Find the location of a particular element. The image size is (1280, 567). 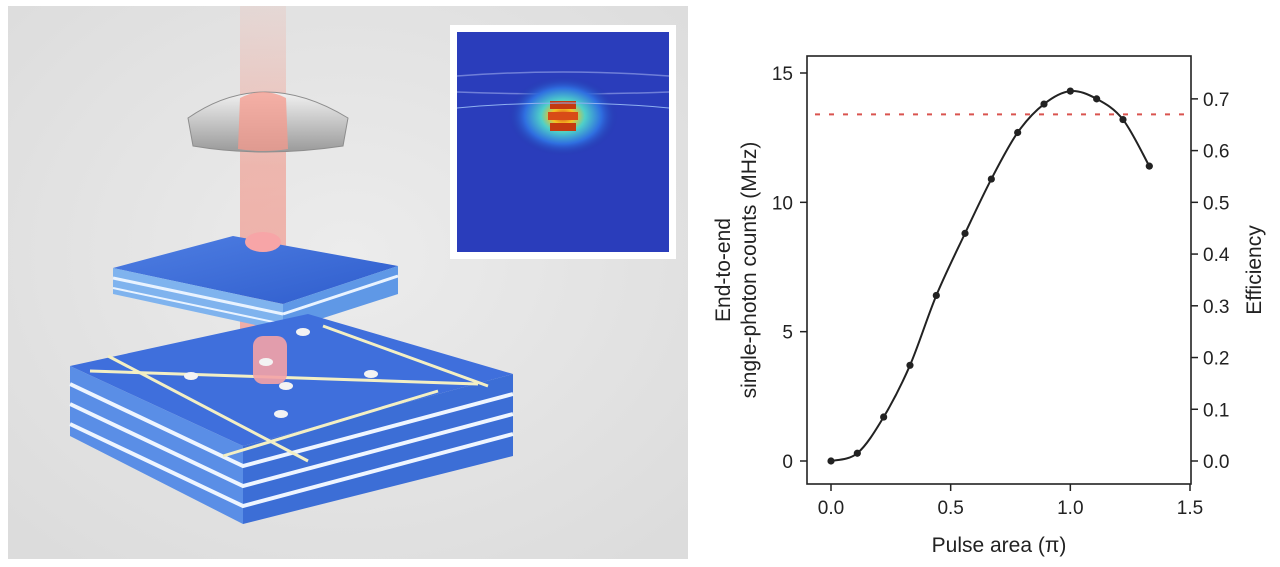

y2-tick-label: 0.5 is located at coordinates (1216, 203).